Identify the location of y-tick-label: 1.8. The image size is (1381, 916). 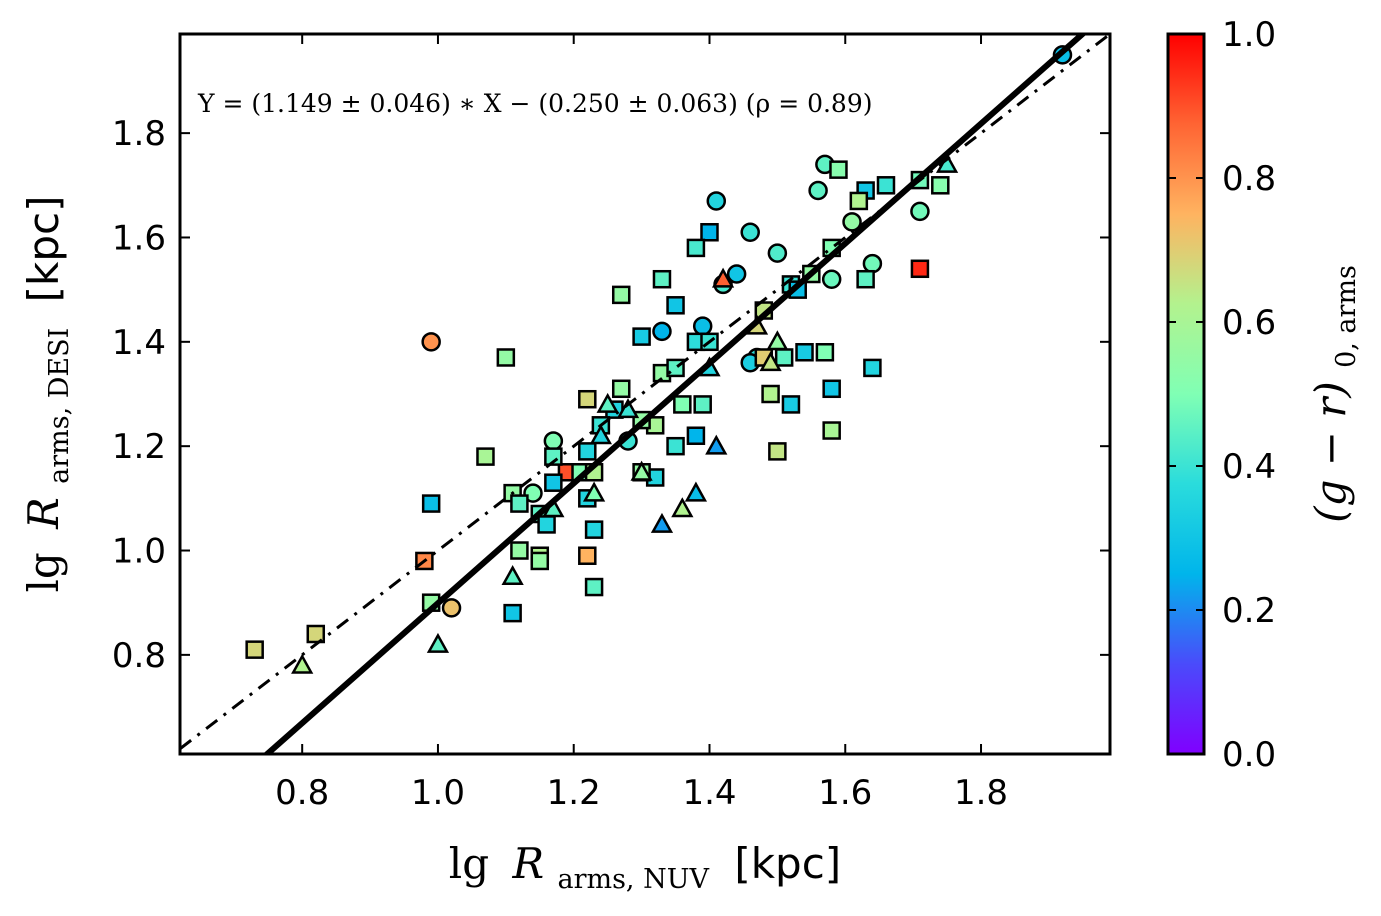
(139, 134).